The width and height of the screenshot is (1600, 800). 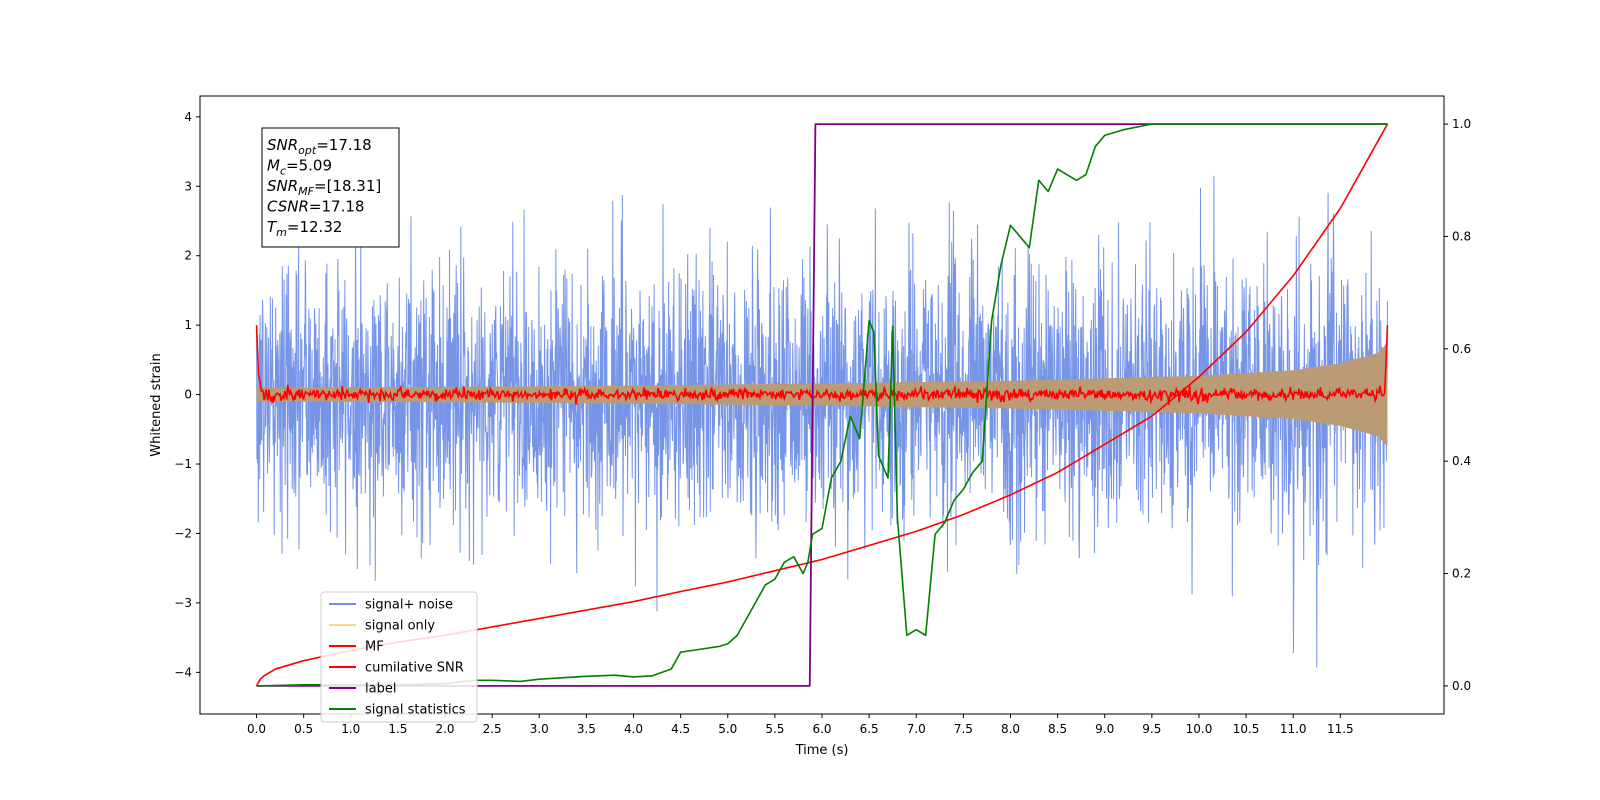 What do you see at coordinates (183, 533) in the screenshot?
I see `y-tick-label: −2` at bounding box center [183, 533].